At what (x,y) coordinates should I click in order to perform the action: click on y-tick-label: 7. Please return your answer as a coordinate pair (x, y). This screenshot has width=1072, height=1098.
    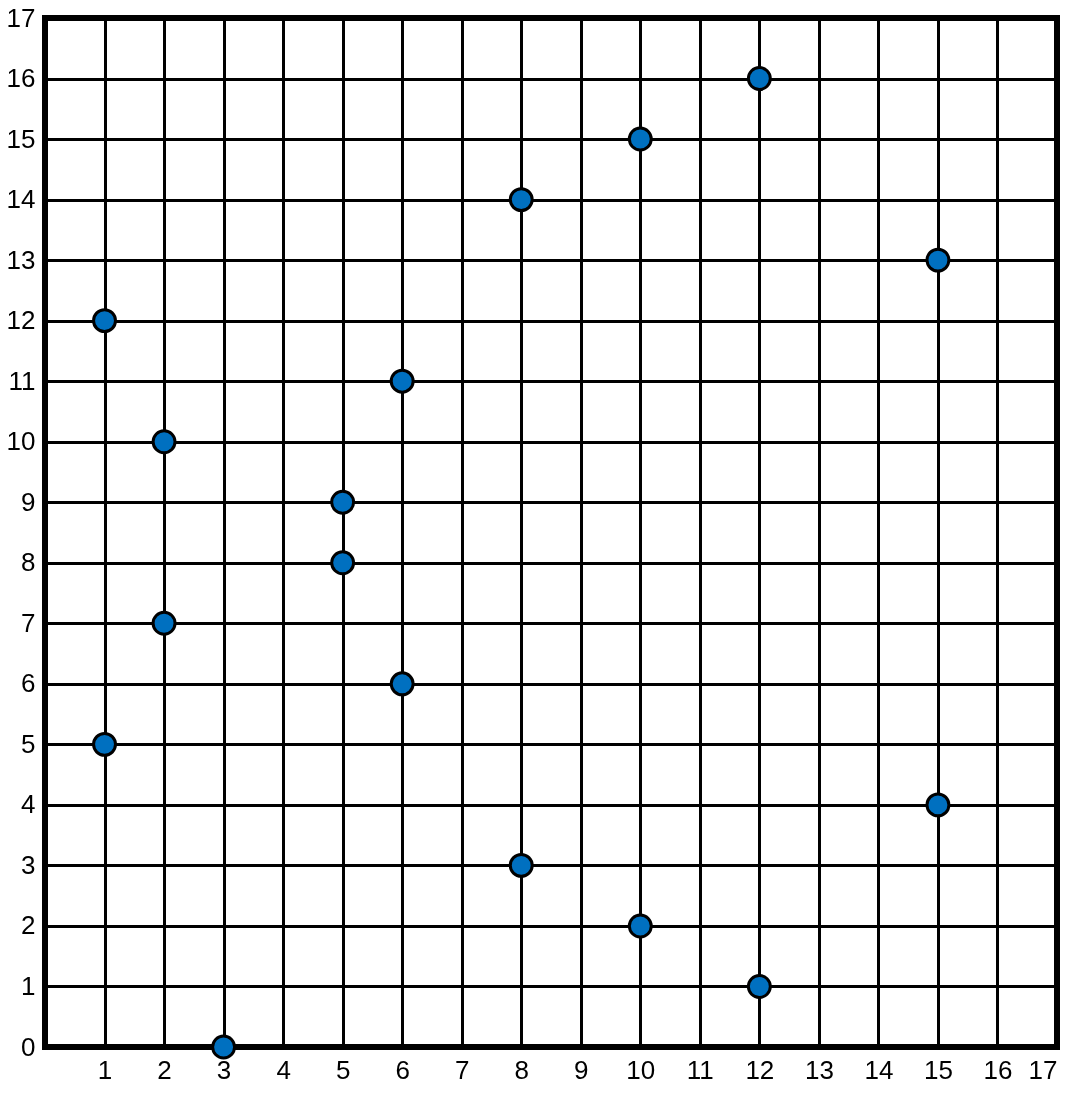
    Looking at the image, I should click on (28, 622).